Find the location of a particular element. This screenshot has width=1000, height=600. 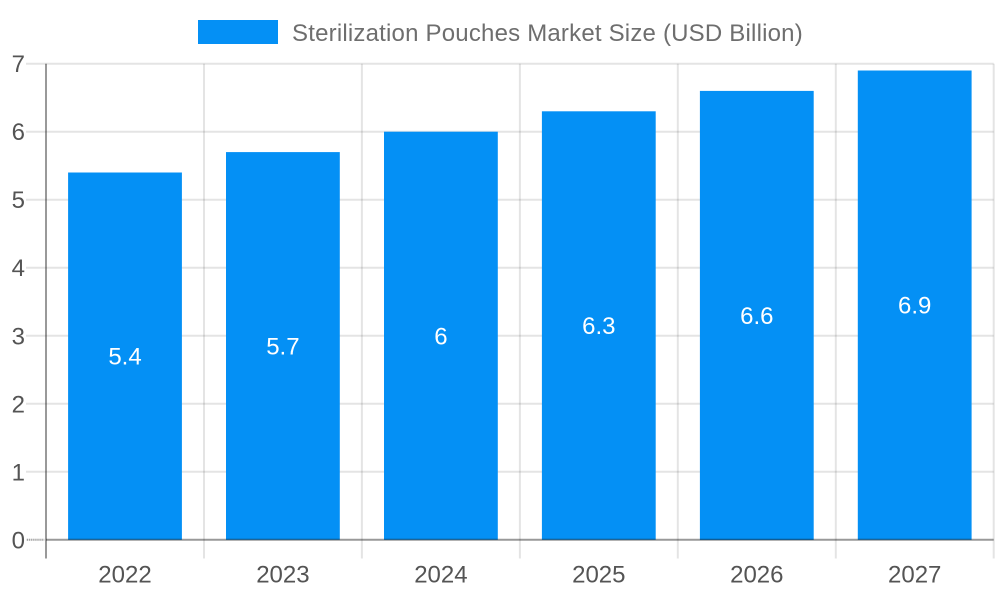

svg-text: 2026 is located at coordinates (756, 574).